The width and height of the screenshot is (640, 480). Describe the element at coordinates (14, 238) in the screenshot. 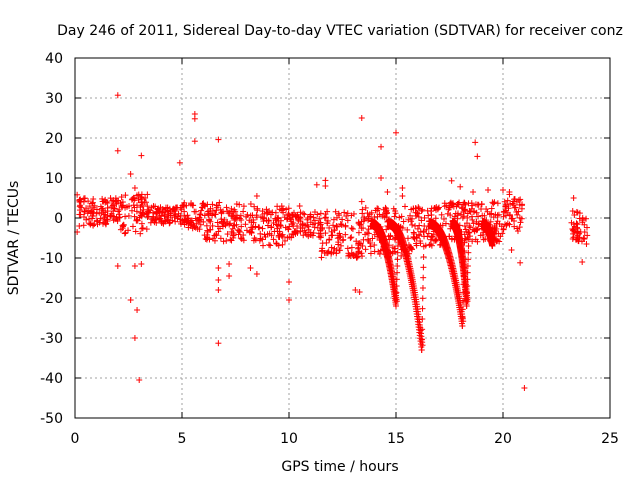

I see `y-axis-label: SDTVAR / TECUs` at that location.